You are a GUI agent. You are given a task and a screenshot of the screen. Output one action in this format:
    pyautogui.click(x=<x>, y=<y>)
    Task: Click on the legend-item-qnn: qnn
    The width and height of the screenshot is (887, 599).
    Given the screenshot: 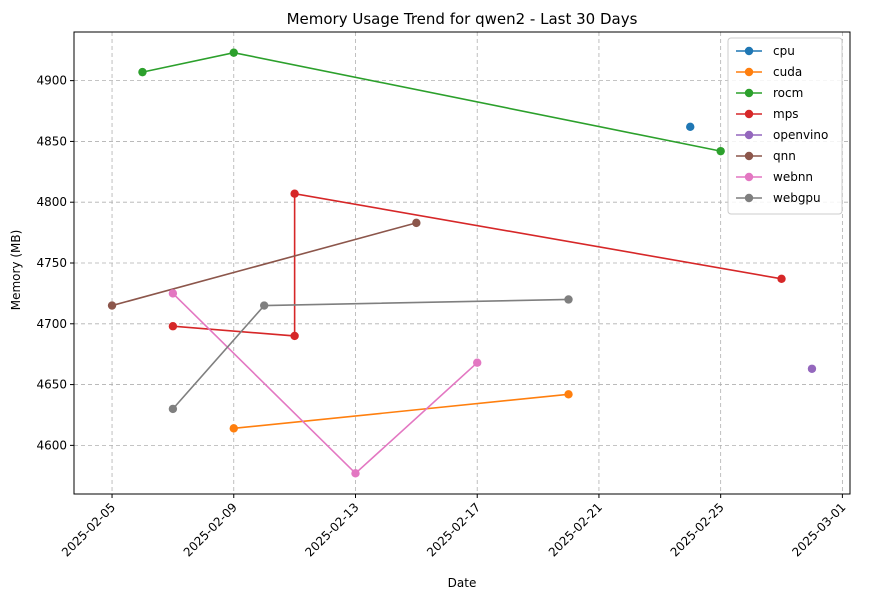 What is the action you would take?
    pyautogui.click(x=766, y=156)
    